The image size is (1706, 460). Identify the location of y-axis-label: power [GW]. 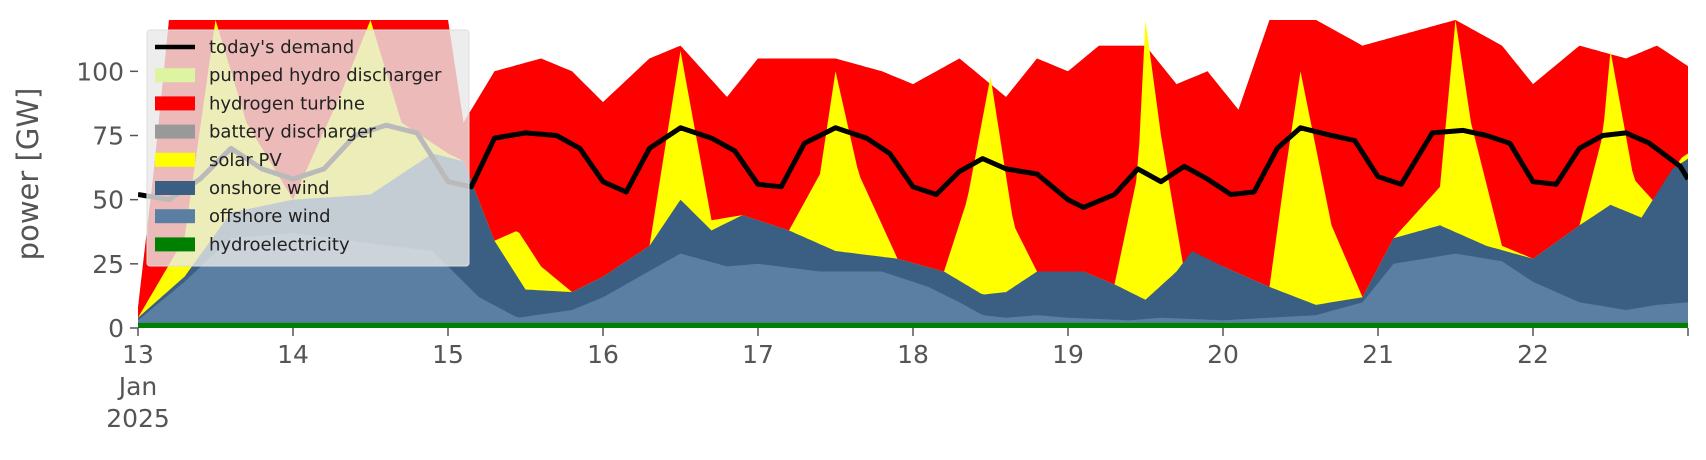
(28, 174).